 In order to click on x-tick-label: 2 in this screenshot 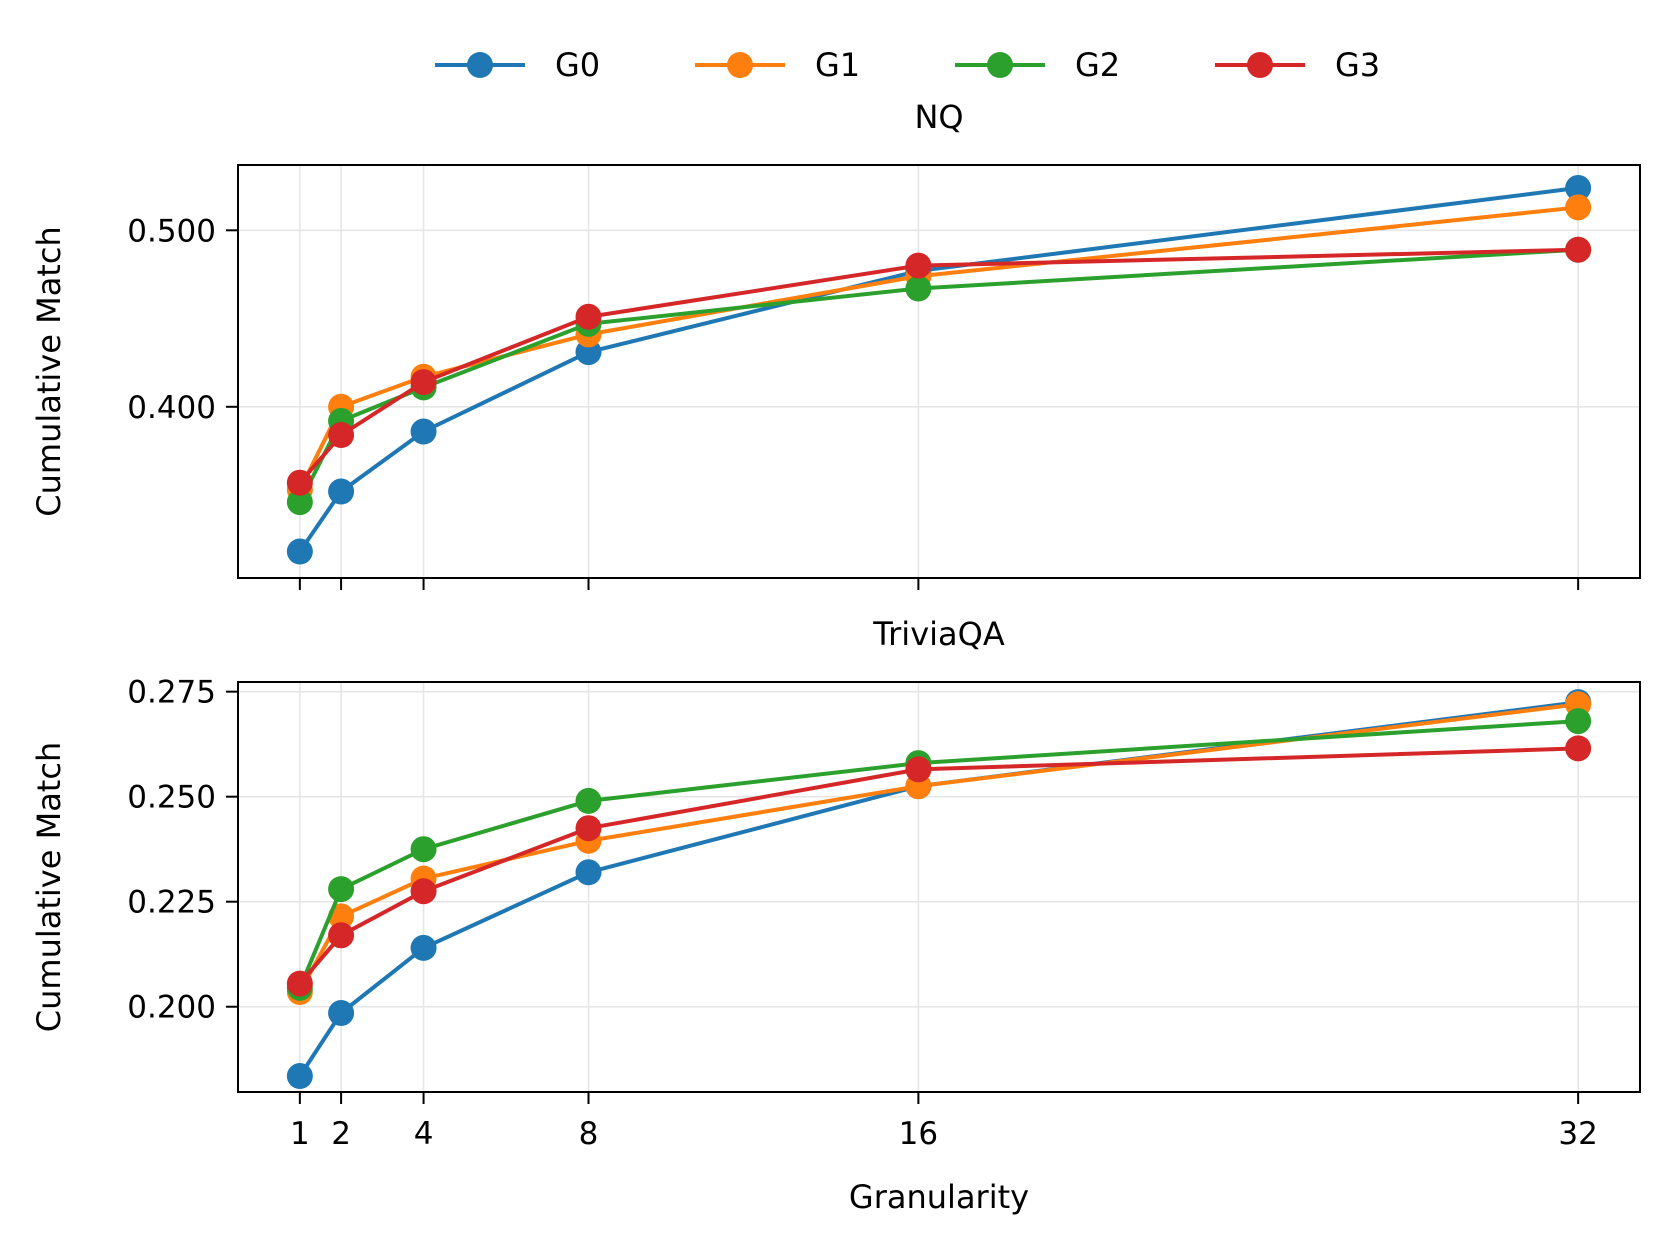, I will do `click(341, 1134)`.